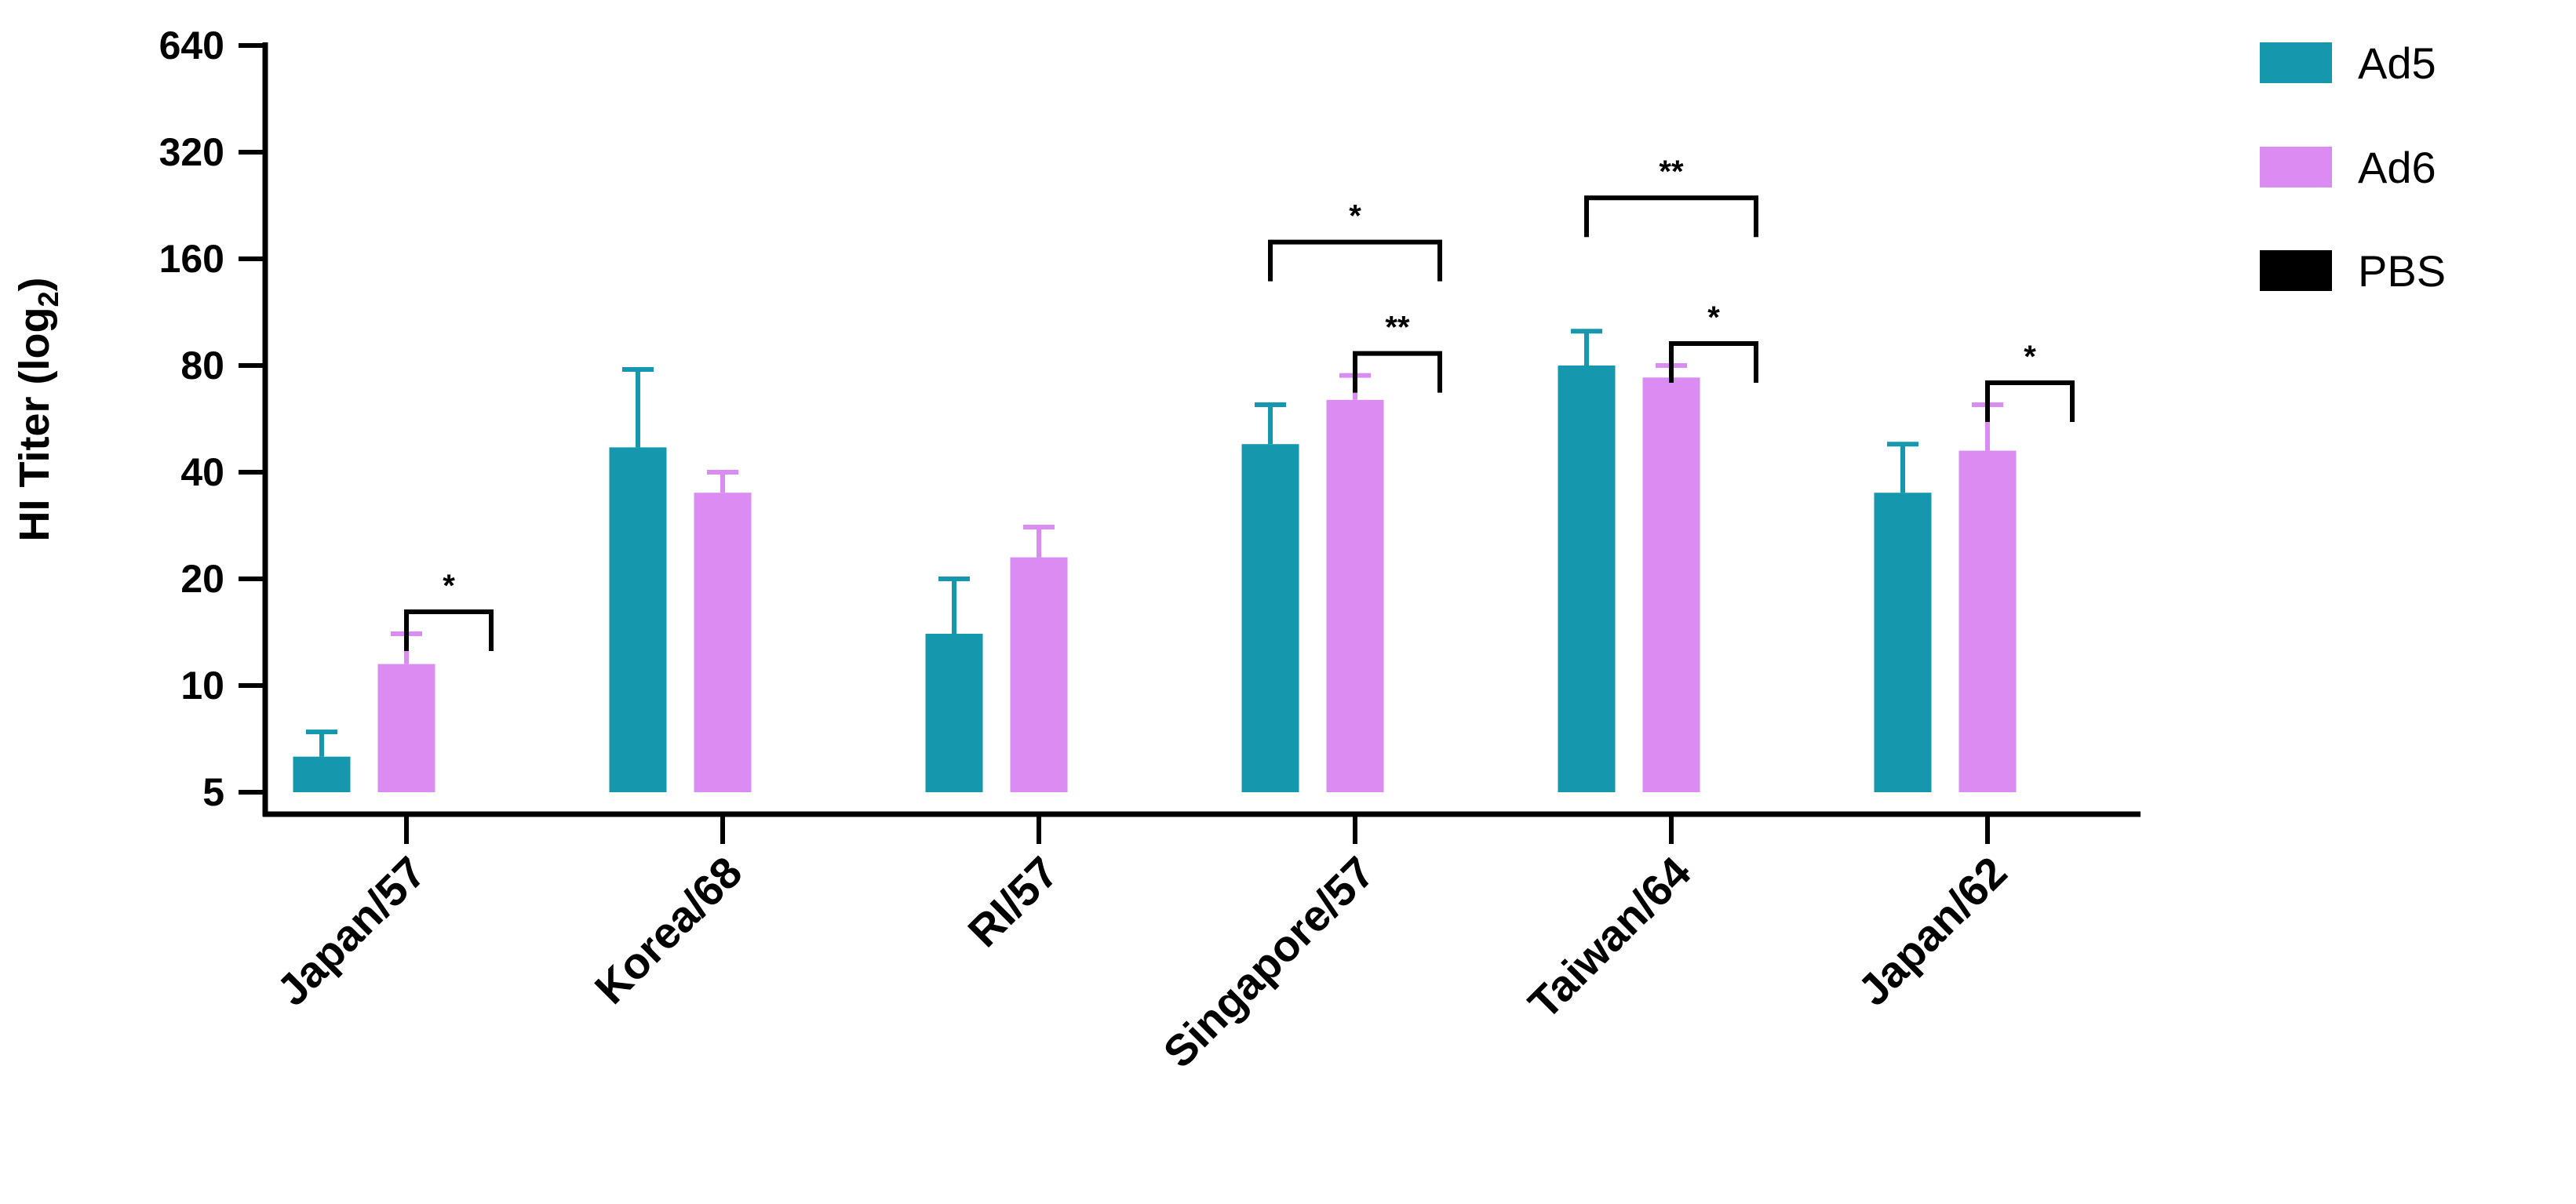 This screenshot has height=1204, width=2576. What do you see at coordinates (191, 45) in the screenshot?
I see `y-tick-label: 640` at bounding box center [191, 45].